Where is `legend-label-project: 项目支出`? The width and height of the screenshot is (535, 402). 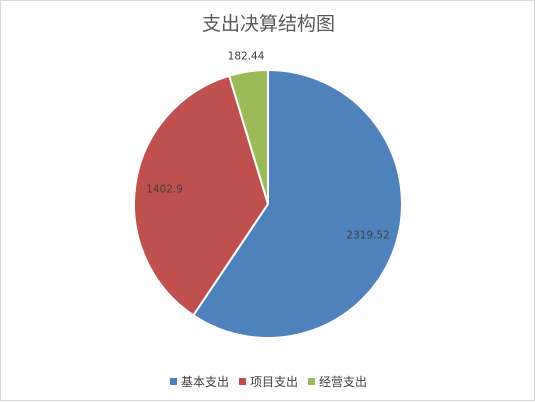 legend-label-project: 项目支出 is located at coordinates (273, 382).